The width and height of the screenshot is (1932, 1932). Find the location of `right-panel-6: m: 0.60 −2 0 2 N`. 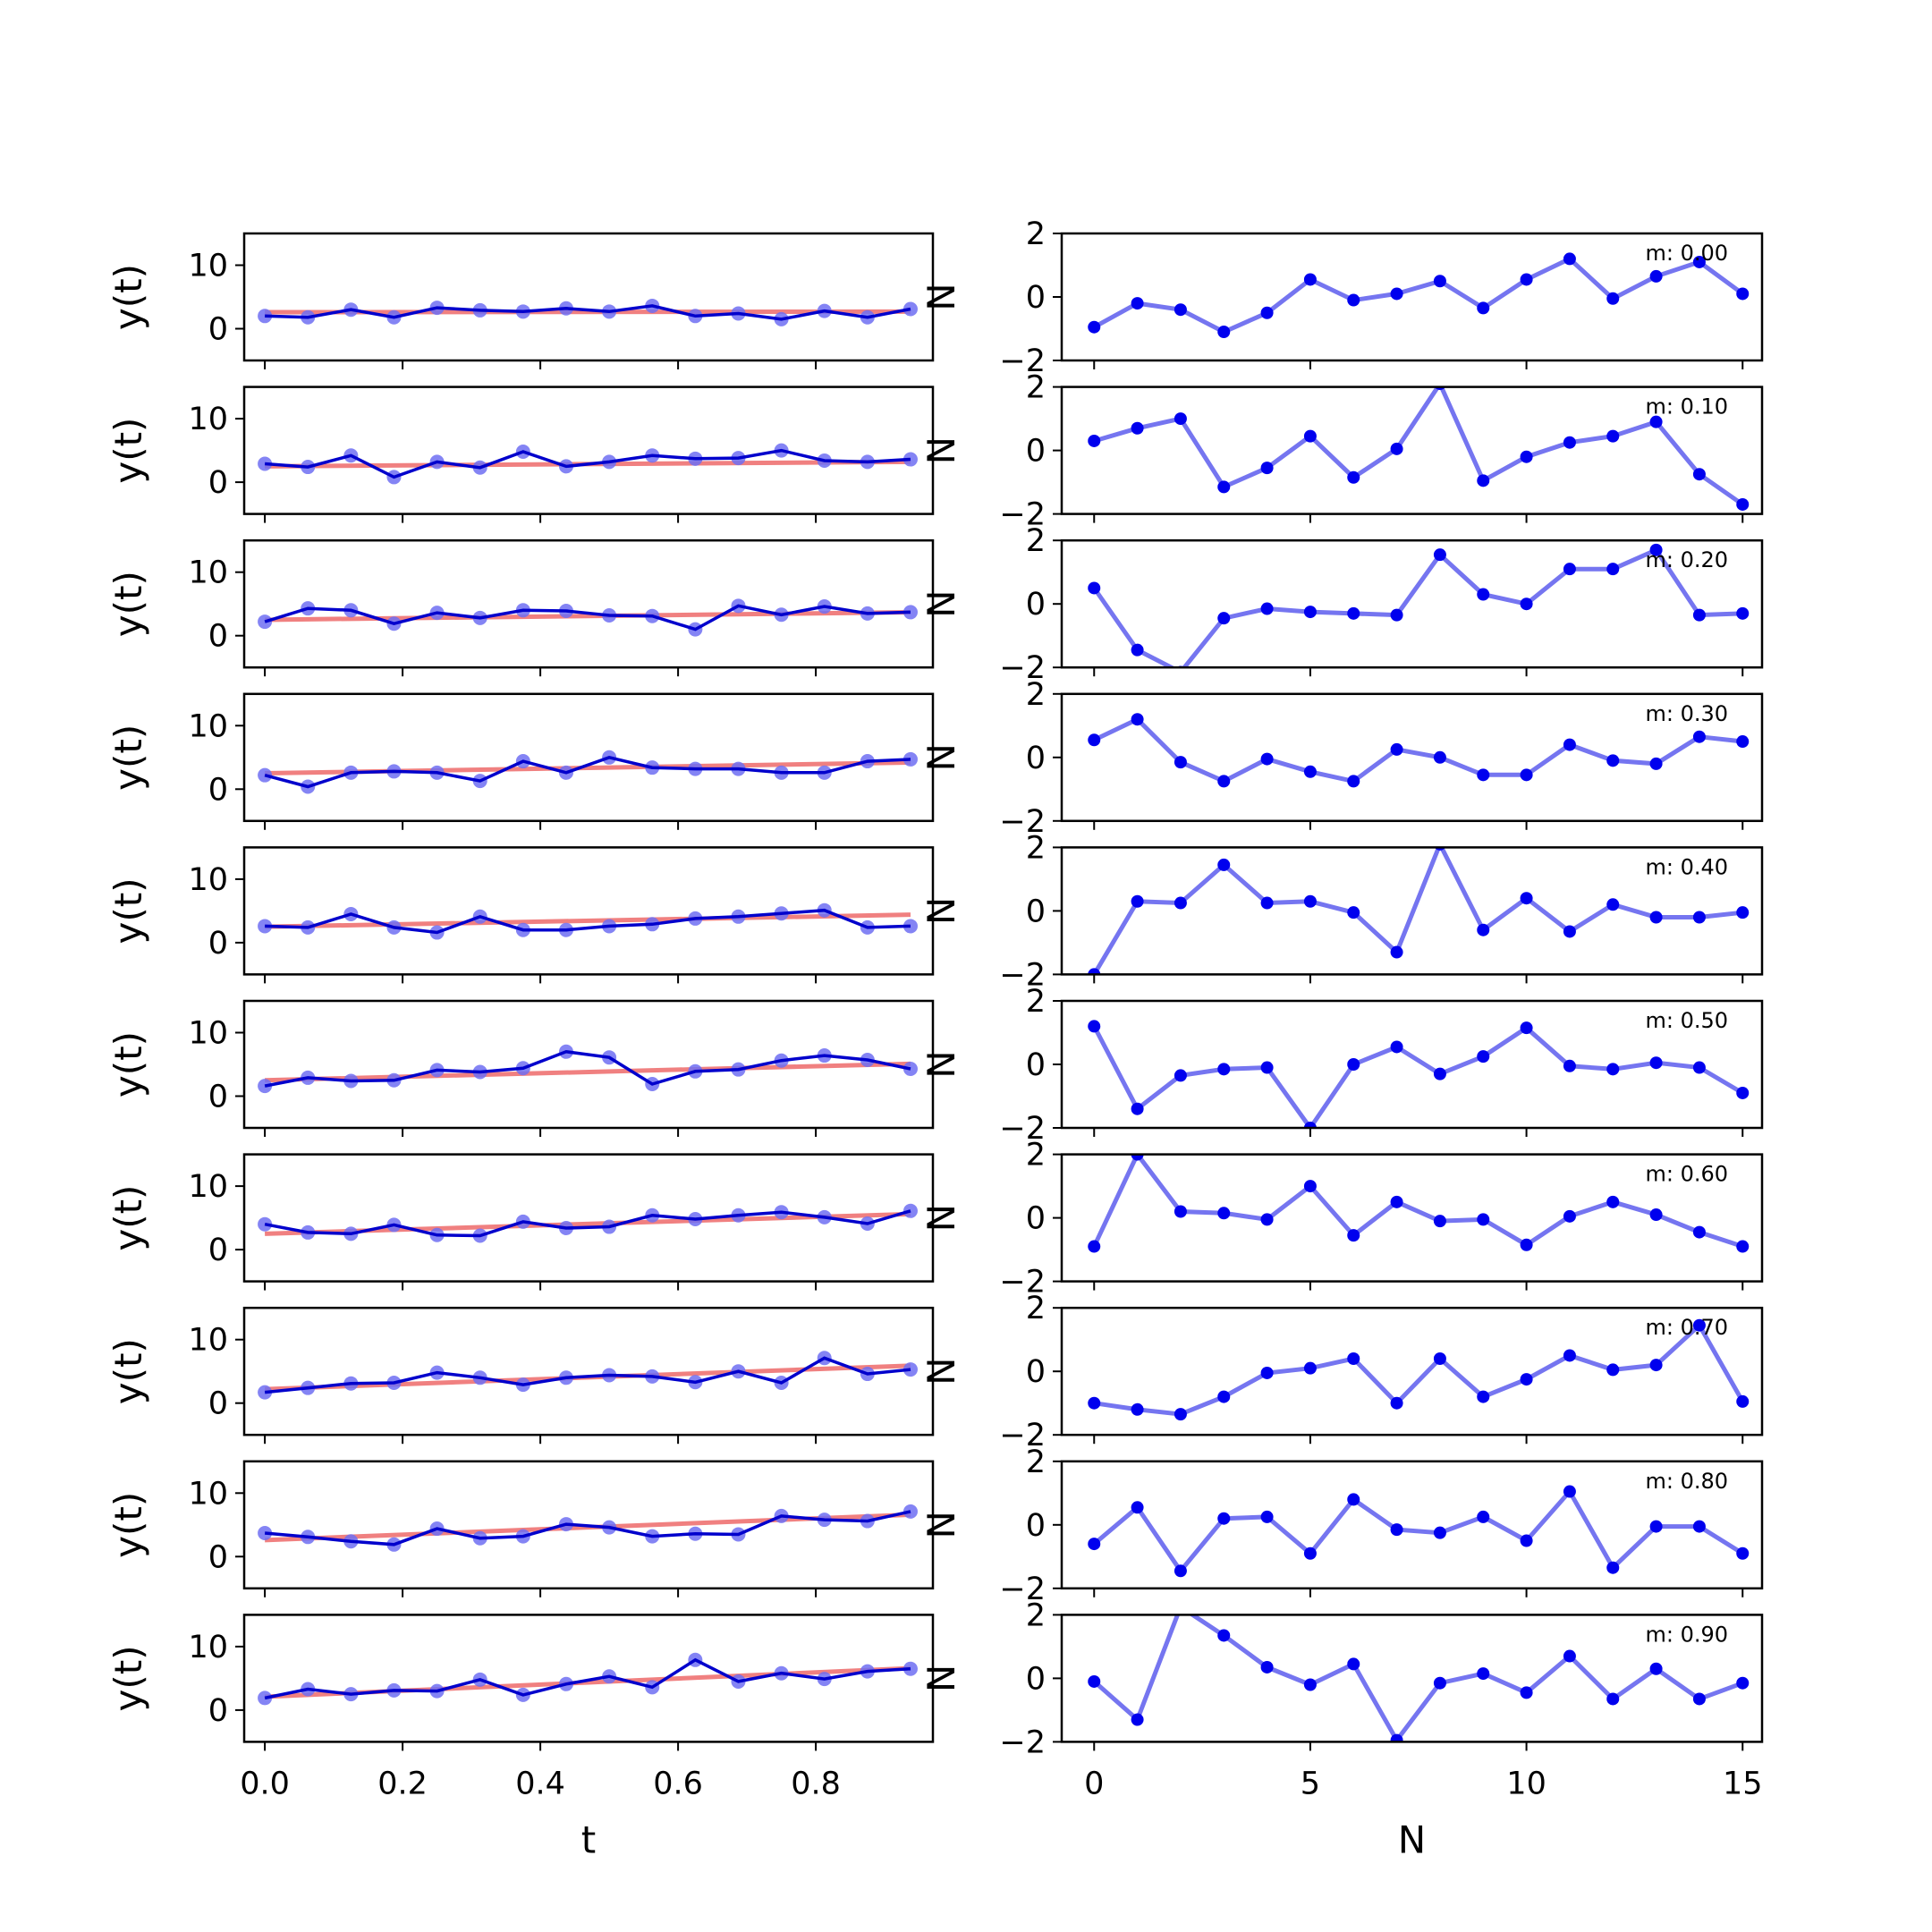

right-panel-6: m: 0.60 −2 0 2 N is located at coordinates (1341, 1219).